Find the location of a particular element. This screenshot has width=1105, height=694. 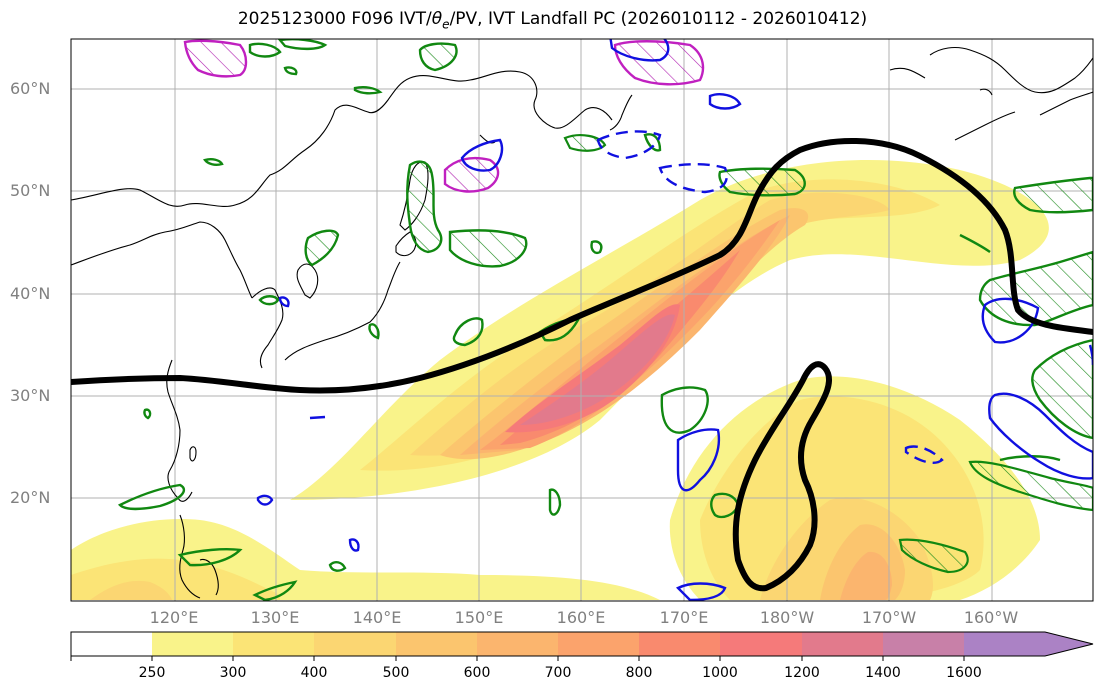

lon-label-160w: 160°W is located at coordinates (991, 617).